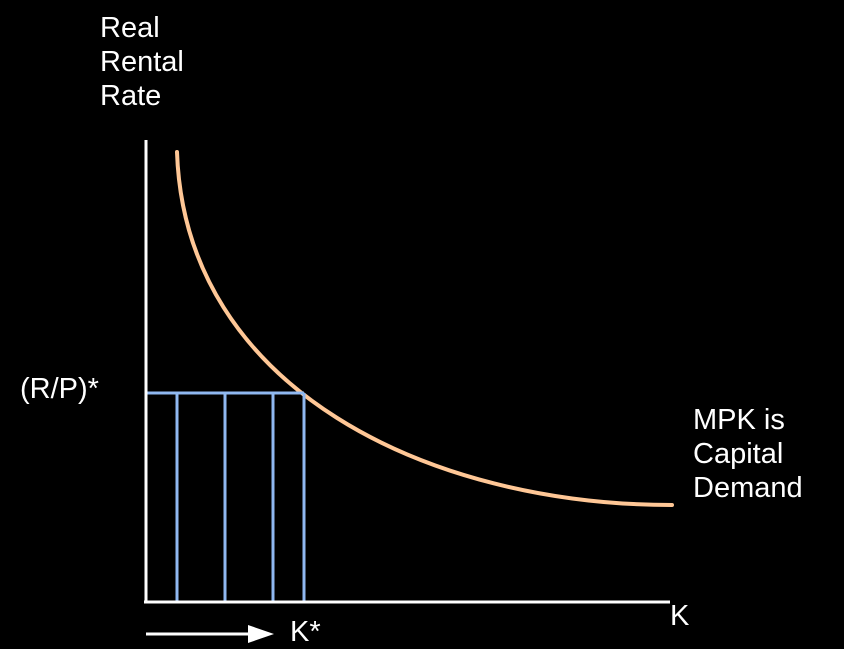  What do you see at coordinates (738, 454) in the screenshot?
I see `curve-label-line: Capital` at bounding box center [738, 454].